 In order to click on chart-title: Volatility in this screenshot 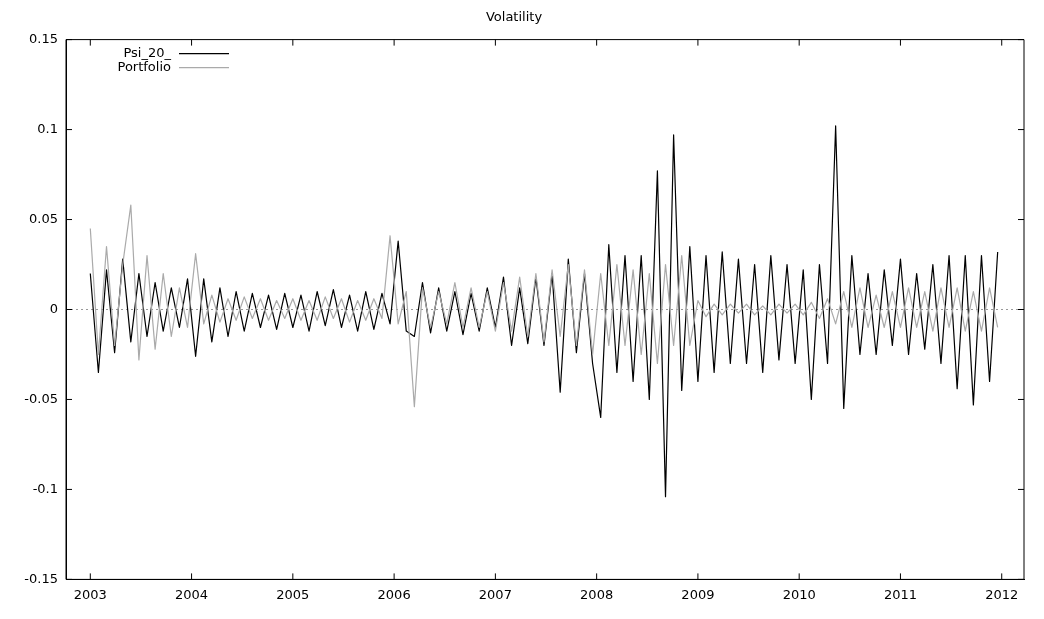, I will do `click(514, 17)`.